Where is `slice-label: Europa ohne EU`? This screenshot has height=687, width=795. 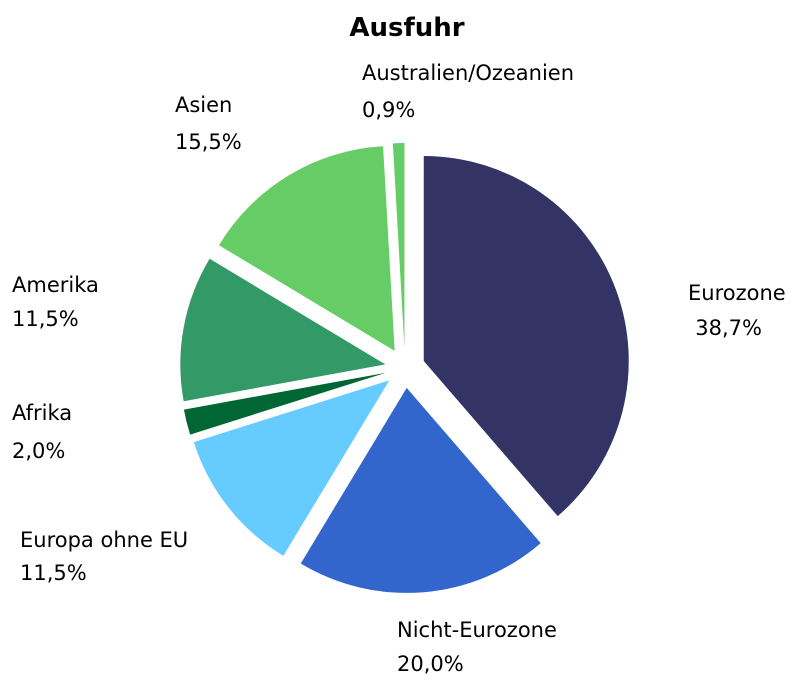
slice-label: Europa ohne EU is located at coordinates (104, 540).